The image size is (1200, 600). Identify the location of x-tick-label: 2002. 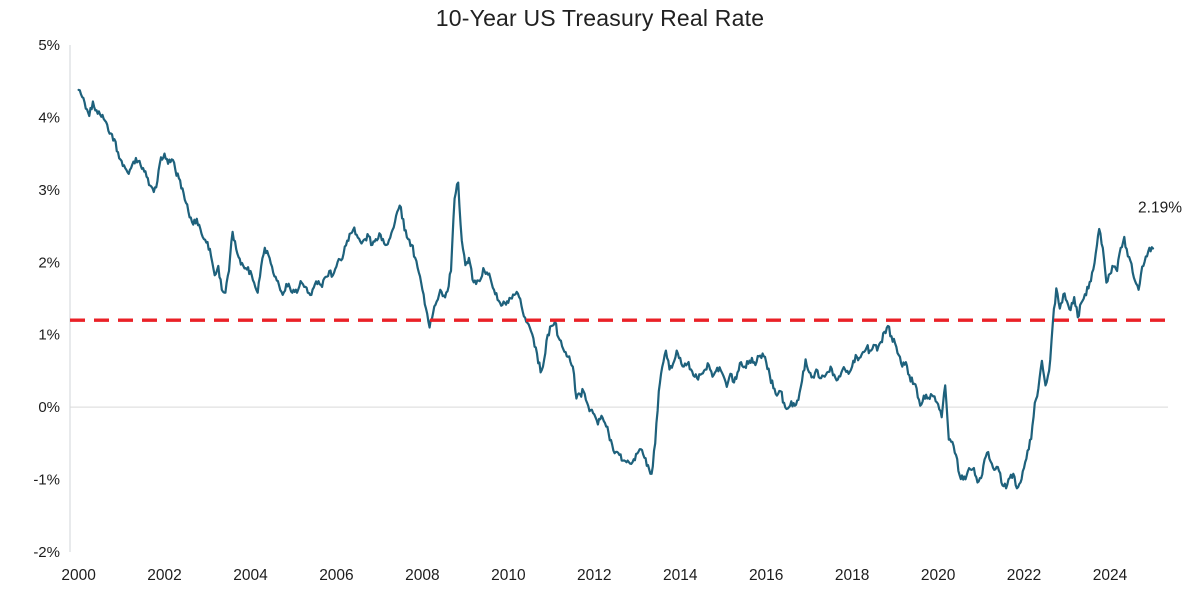
(164, 575).